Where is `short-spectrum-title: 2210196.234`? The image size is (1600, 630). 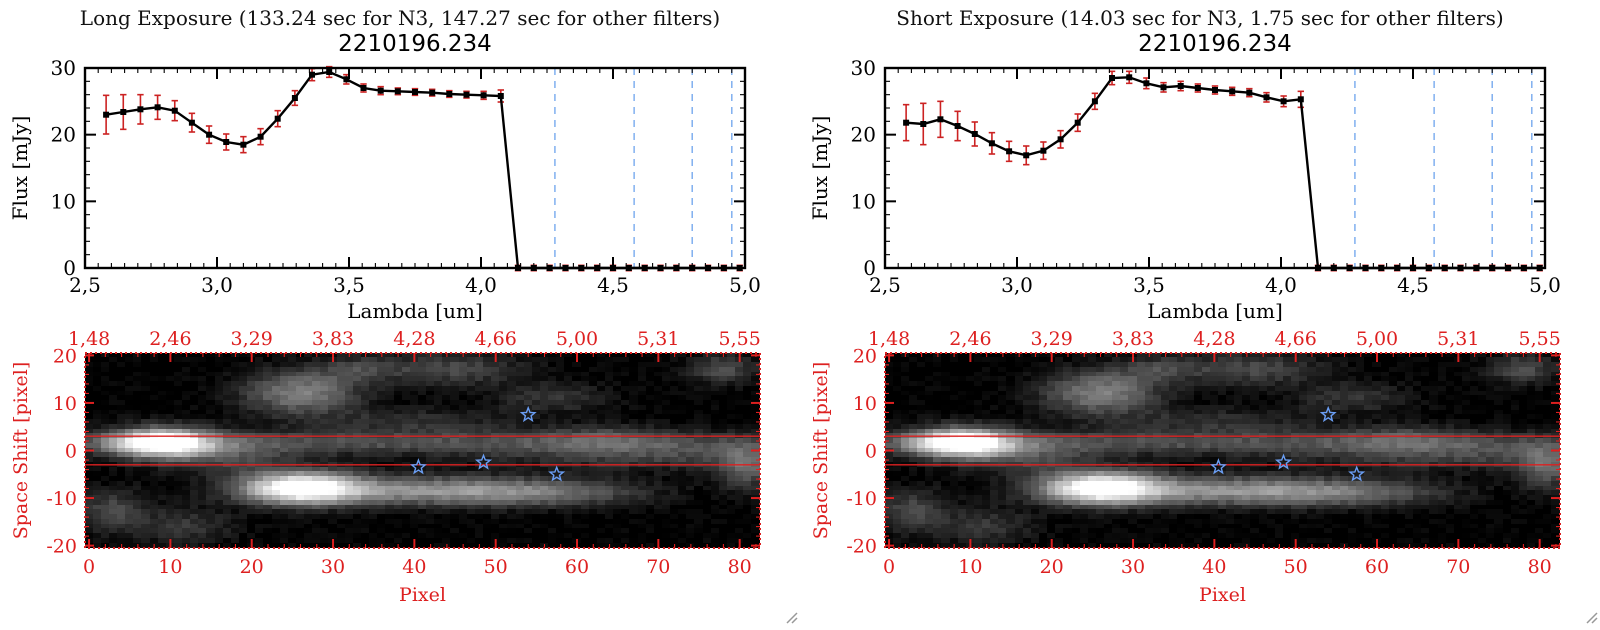 short-spectrum-title: 2210196.234 is located at coordinates (1215, 44).